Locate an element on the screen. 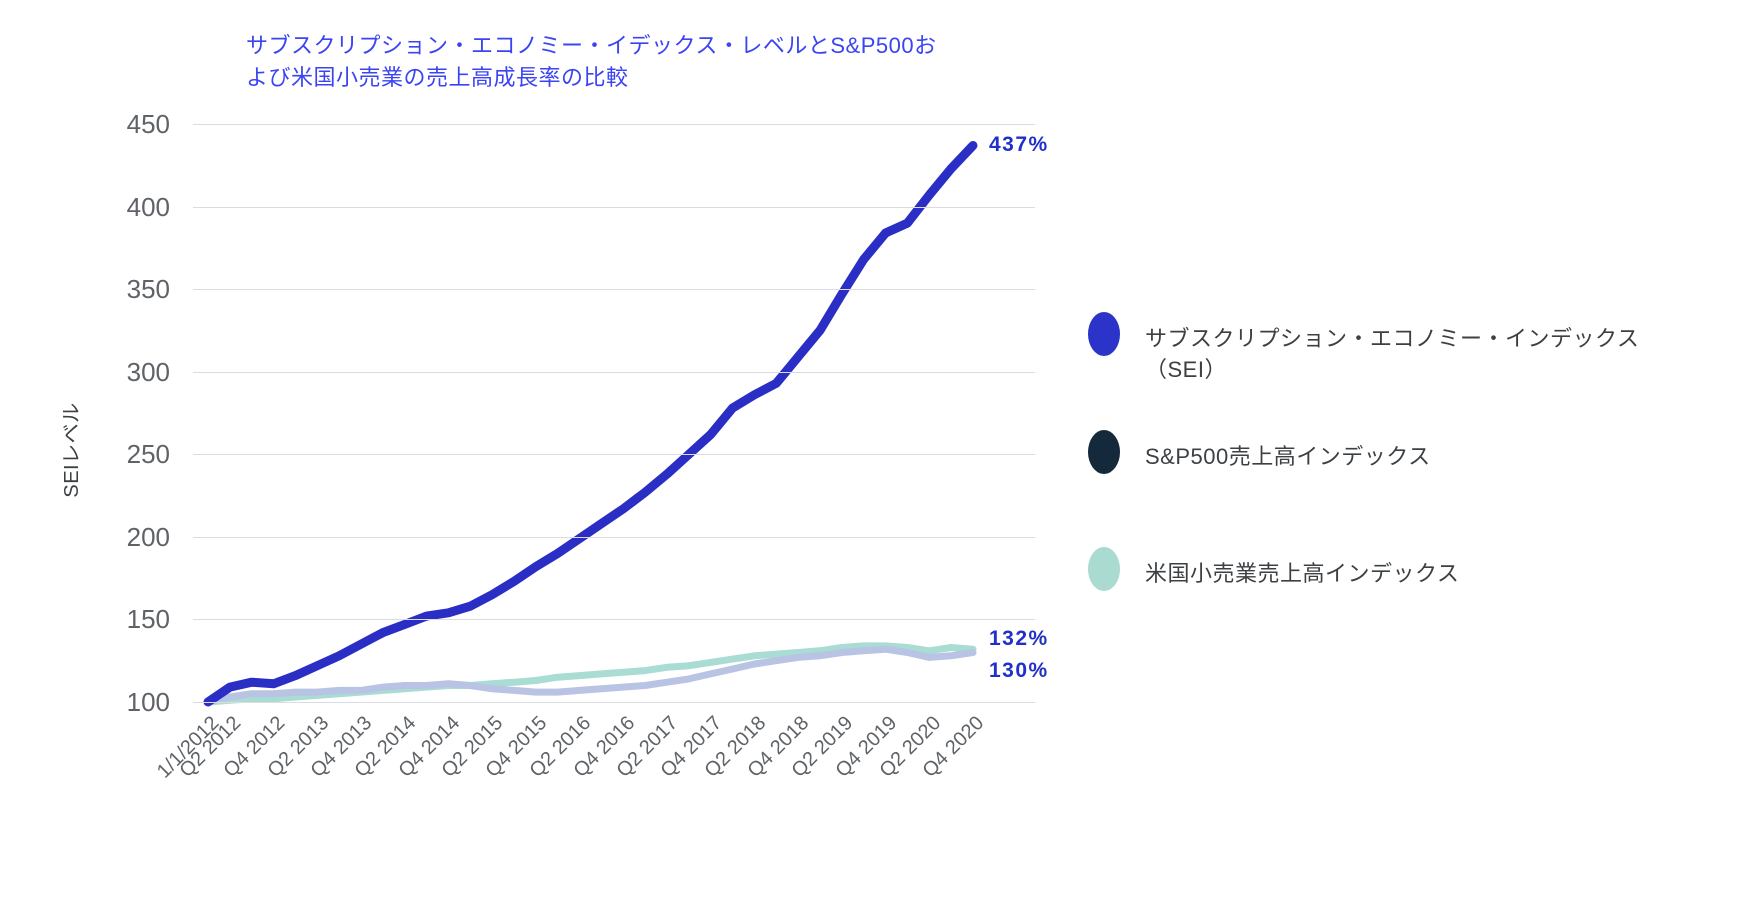  legend-label-sei: サブスクリプション・エコノミー・インデックス （SEI） is located at coordinates (1435, 354).